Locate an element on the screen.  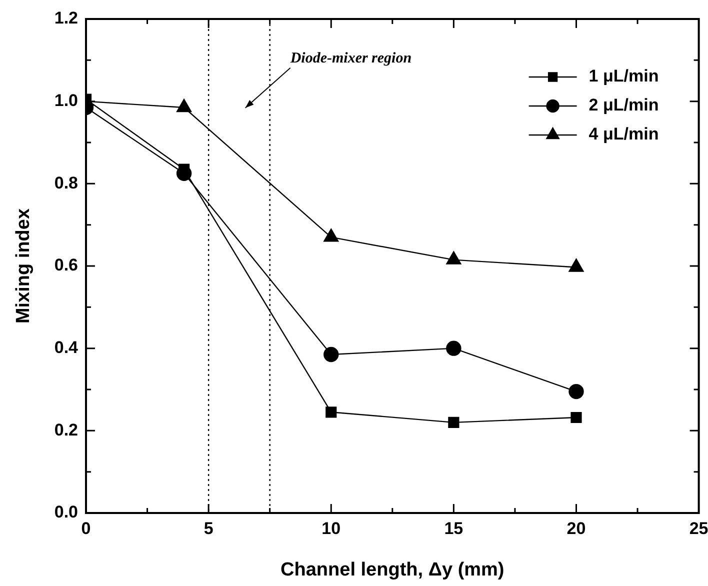
y-tick-label: 0.2 is located at coordinates (66, 430).